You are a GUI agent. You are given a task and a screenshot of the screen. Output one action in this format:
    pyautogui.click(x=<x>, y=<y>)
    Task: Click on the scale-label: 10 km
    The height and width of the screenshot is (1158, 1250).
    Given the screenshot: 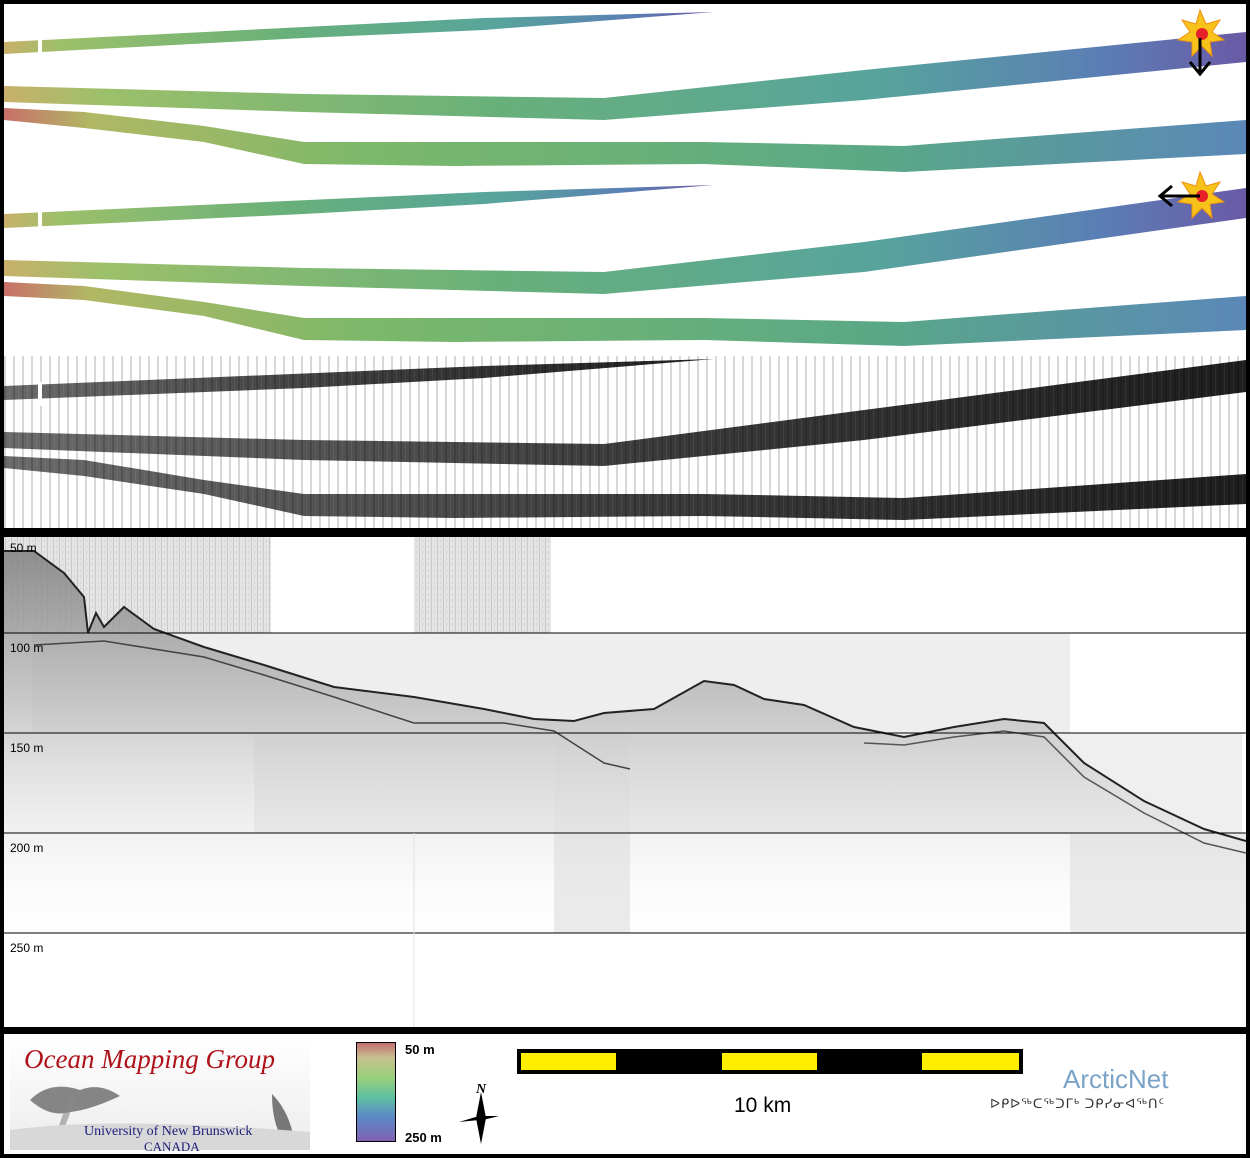 What is the action you would take?
    pyautogui.click(x=763, y=1105)
    